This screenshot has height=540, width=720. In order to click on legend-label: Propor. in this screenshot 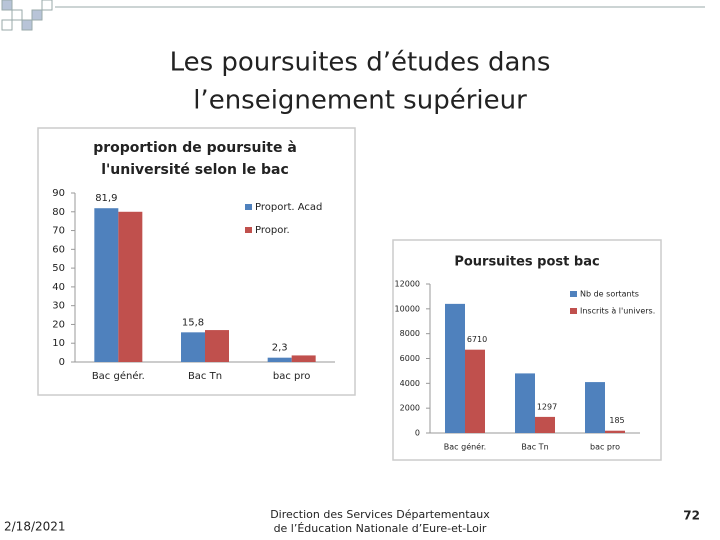, I will do `click(272, 230)`.